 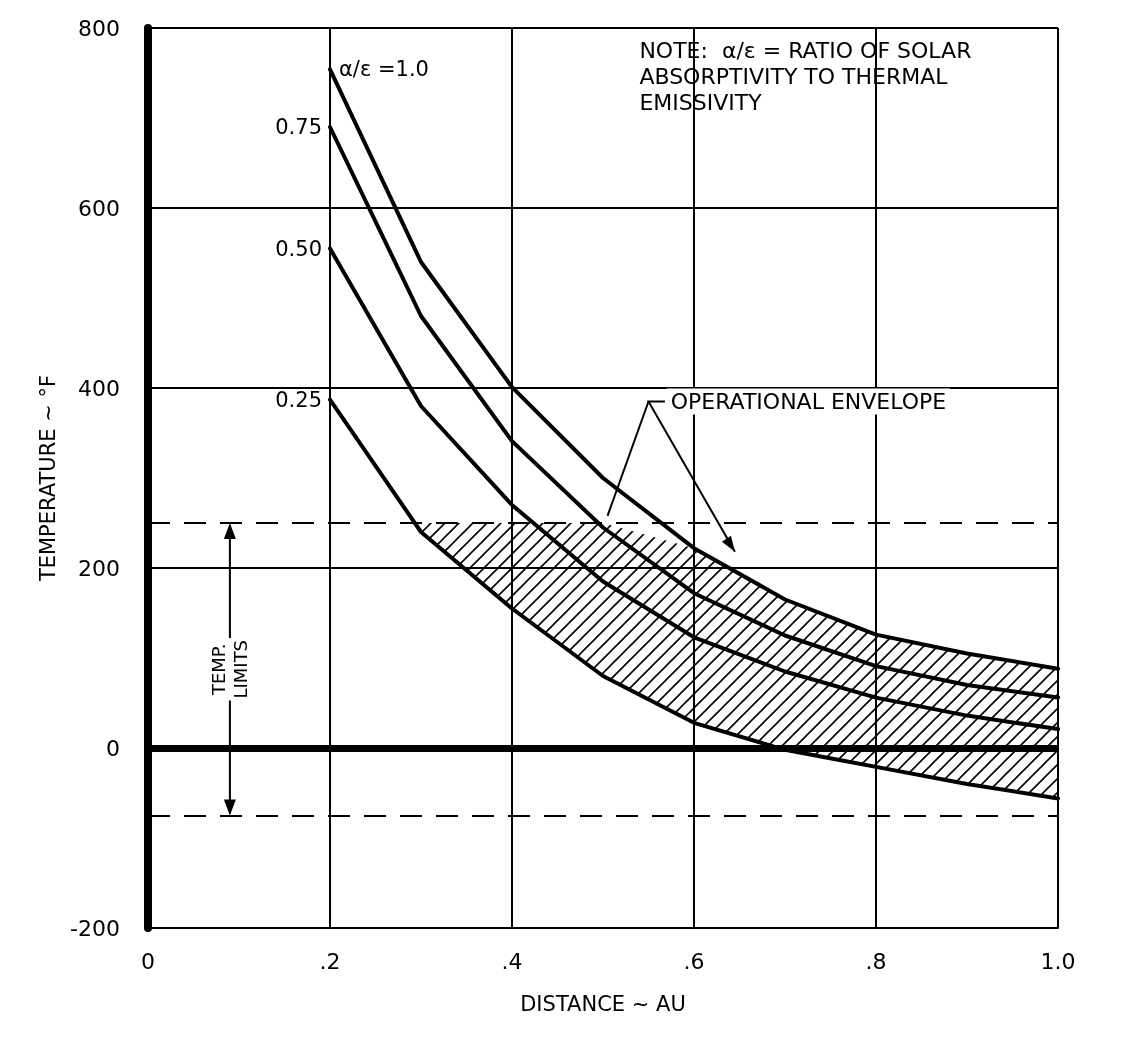 What do you see at coordinates (113, 748) in the screenshot?
I see `y-tick-label: 0` at bounding box center [113, 748].